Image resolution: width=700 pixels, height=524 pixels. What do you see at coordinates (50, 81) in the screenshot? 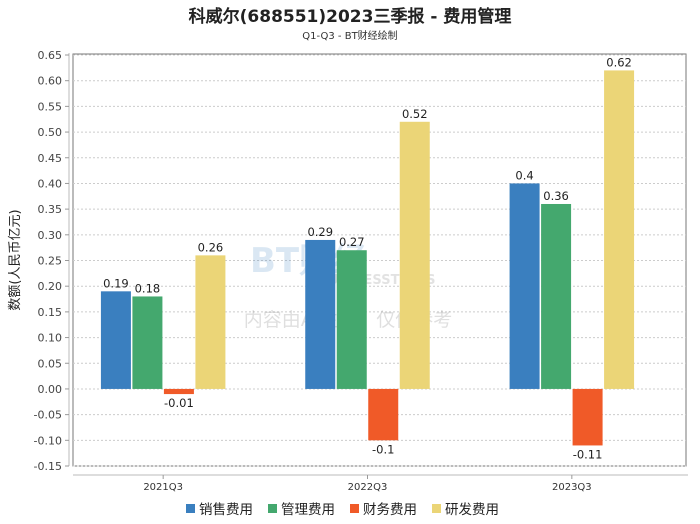
I see `y-tick-label: 0.60` at bounding box center [50, 81].